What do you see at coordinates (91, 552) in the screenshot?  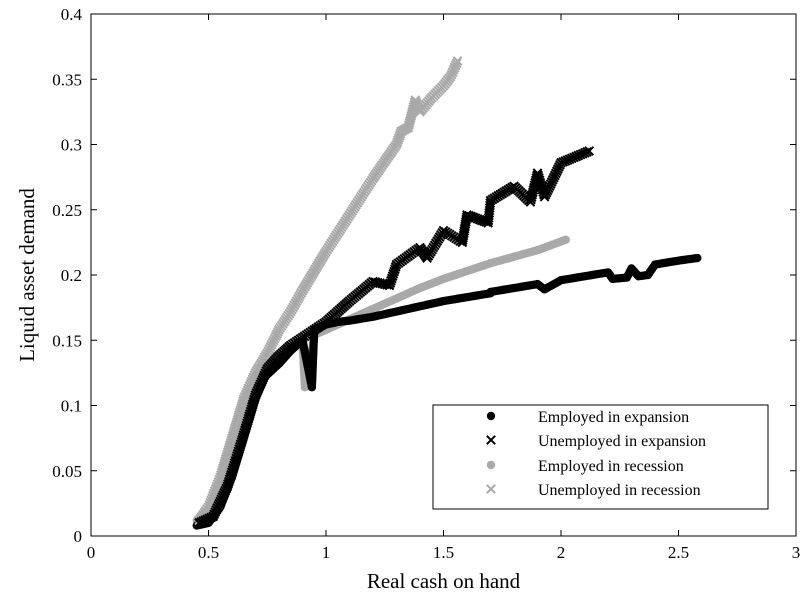 I see `x-tick-label: 0` at bounding box center [91, 552].